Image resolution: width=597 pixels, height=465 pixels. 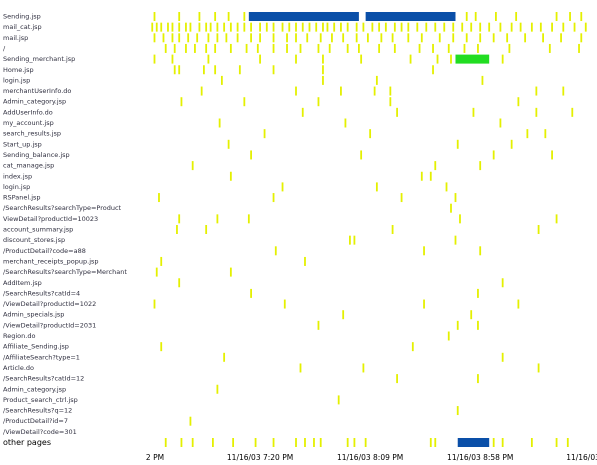 What do you see at coordinates (27, 442) in the screenshot?
I see `row-label: other pages` at bounding box center [27, 442].